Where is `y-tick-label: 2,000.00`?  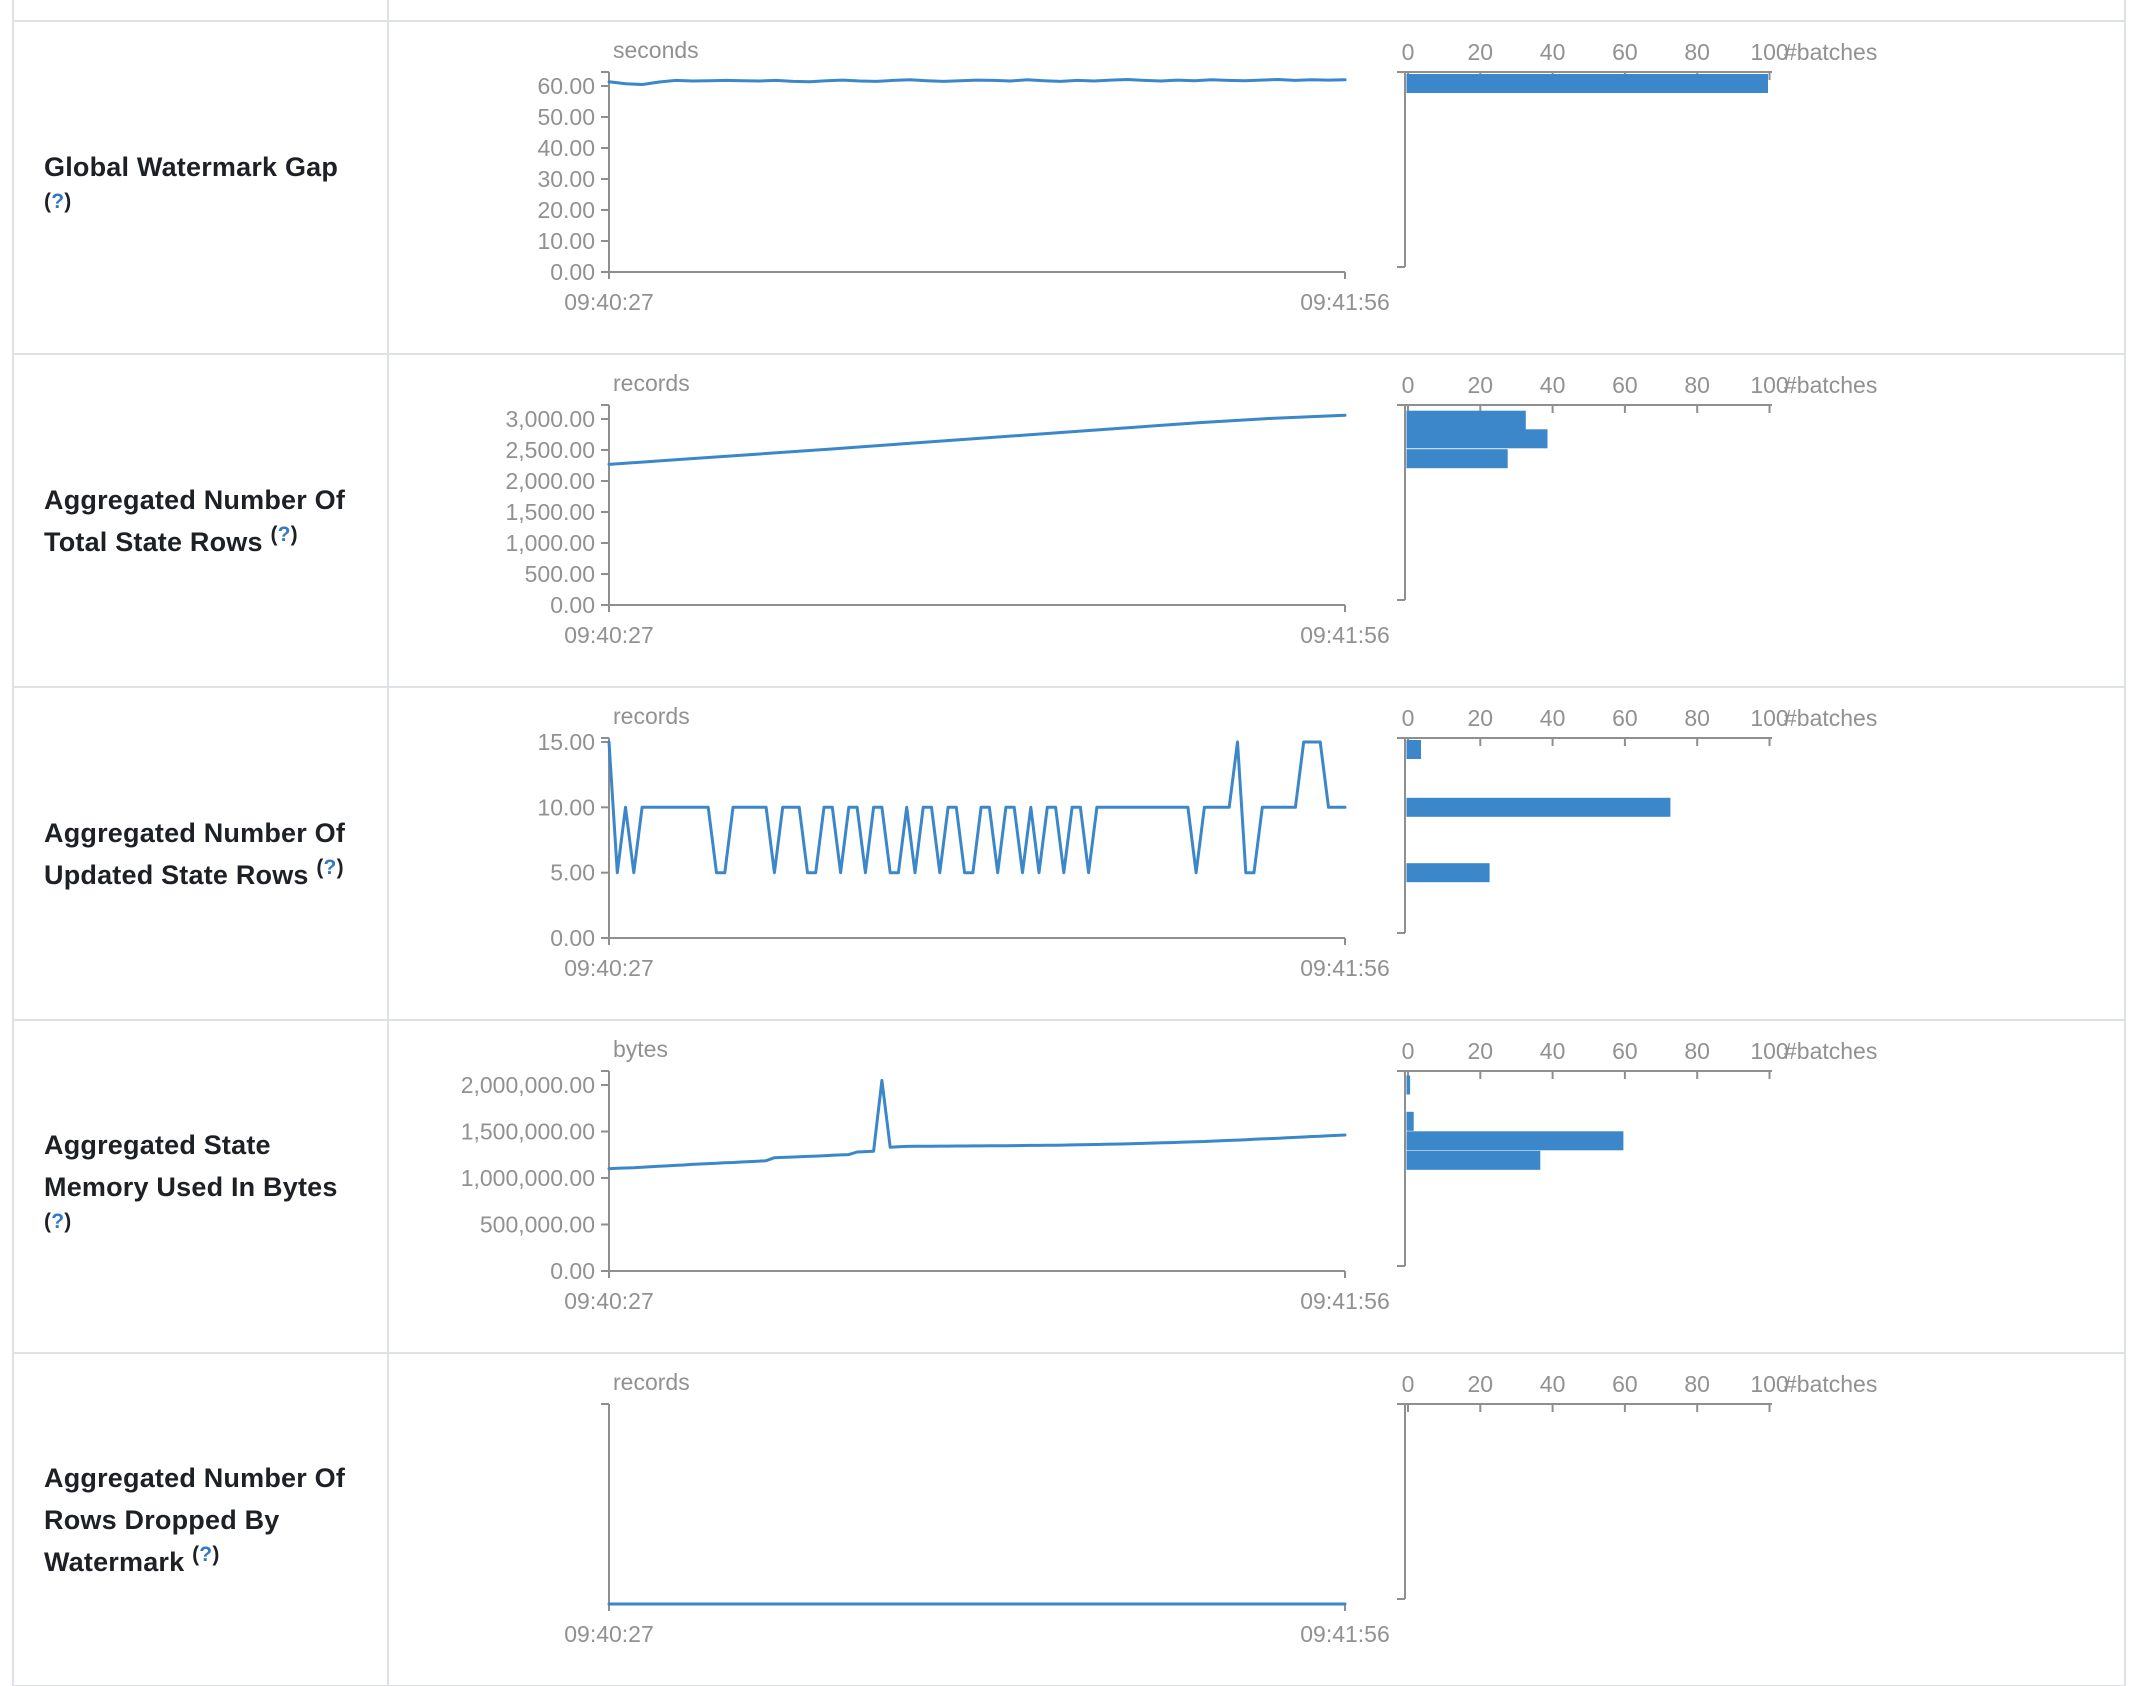 y-tick-label: 2,000.00 is located at coordinates (550, 481).